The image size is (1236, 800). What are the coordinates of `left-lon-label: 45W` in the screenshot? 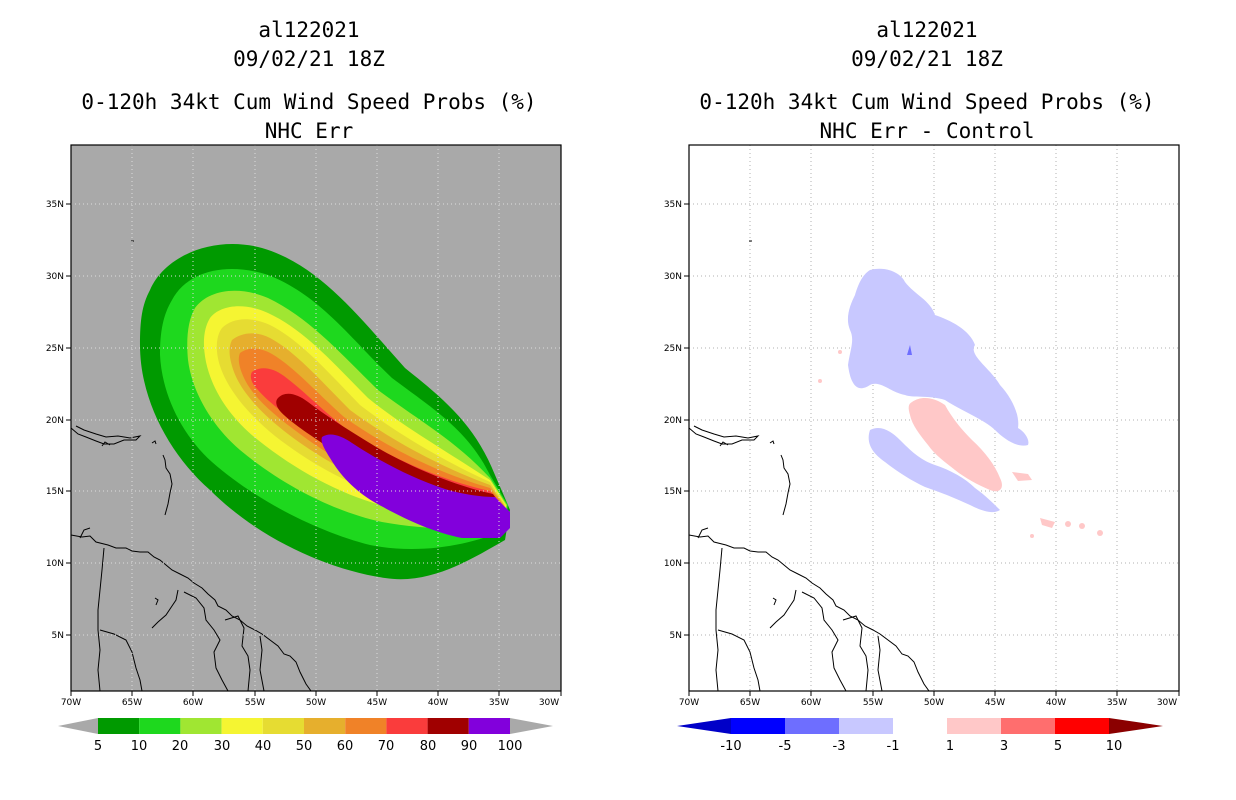 It's located at (377, 703).